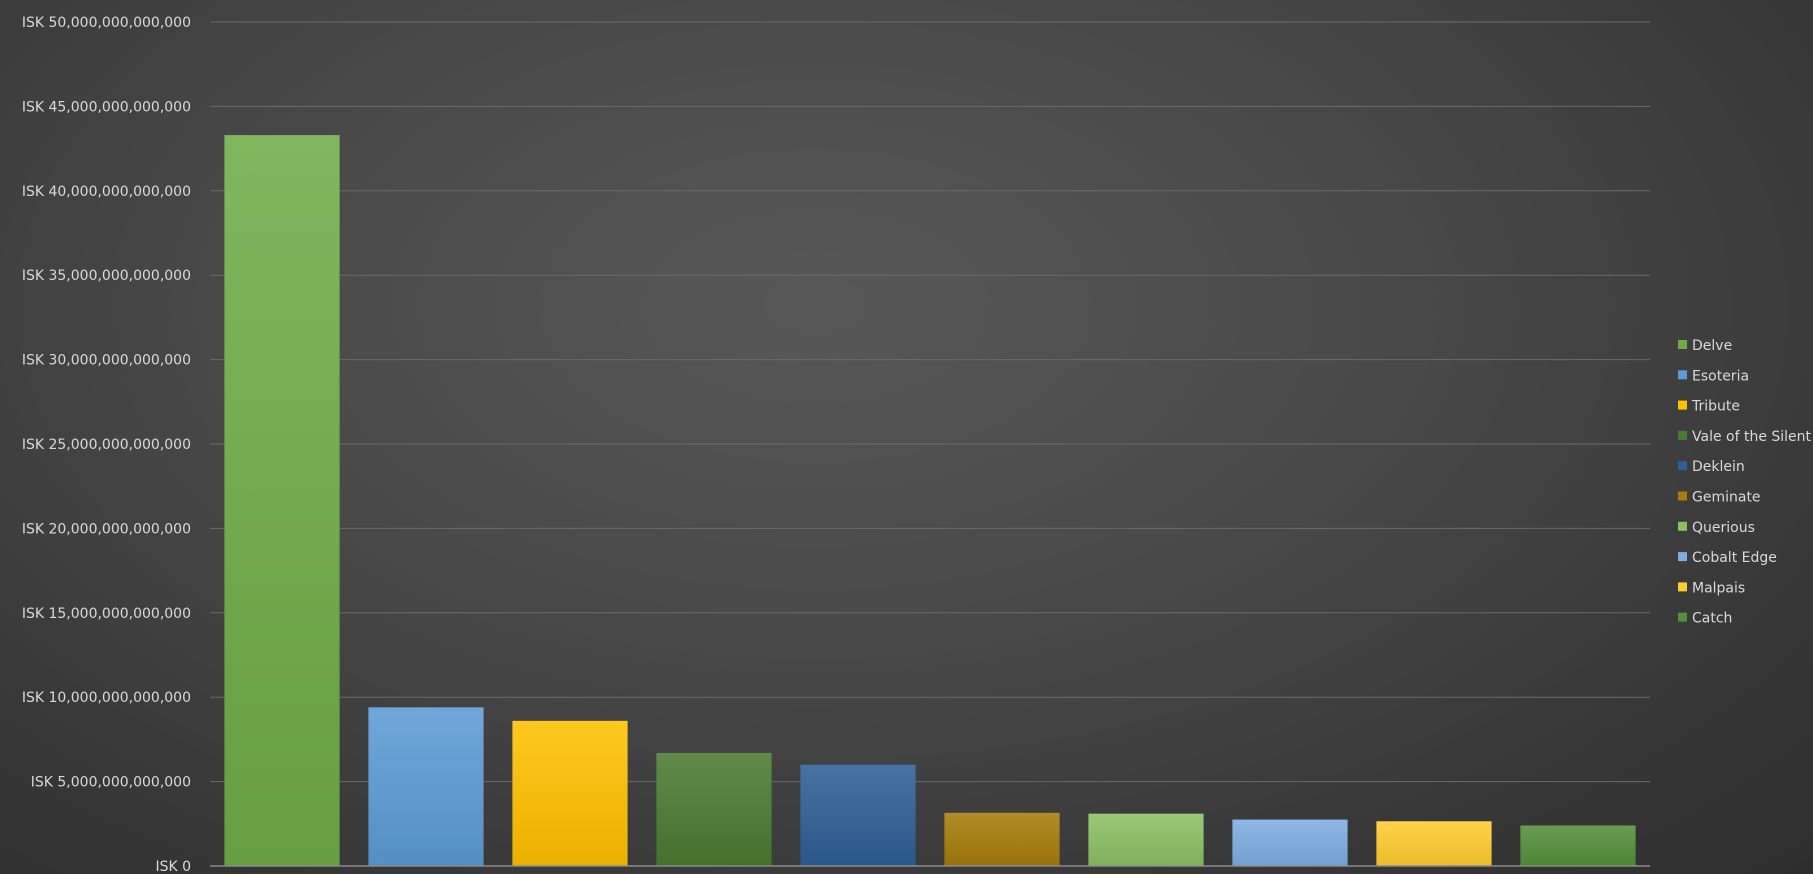  I want to click on bar-querious, so click(1146, 839).